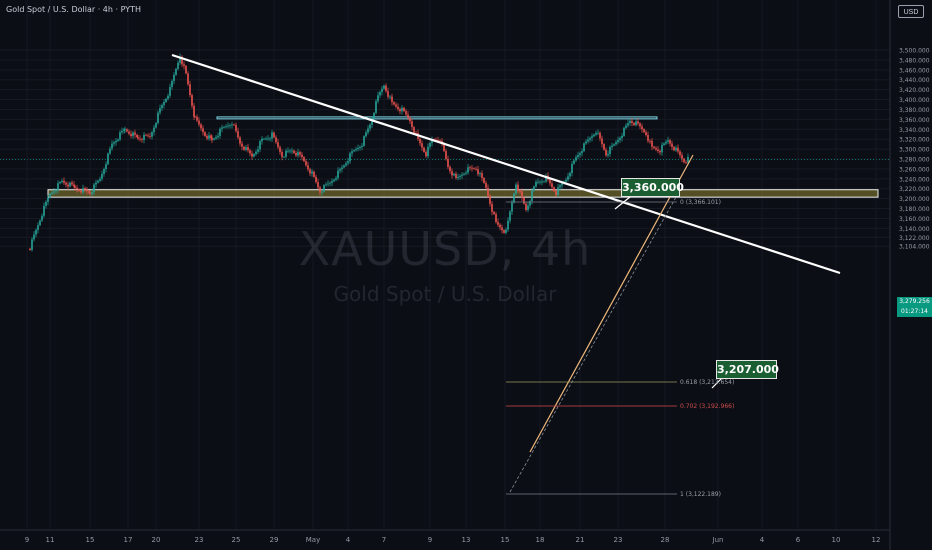 Image resolution: width=932 pixels, height=550 pixels. What do you see at coordinates (914, 110) in the screenshot?
I see `price-tick-label: 3,380.000` at bounding box center [914, 110].